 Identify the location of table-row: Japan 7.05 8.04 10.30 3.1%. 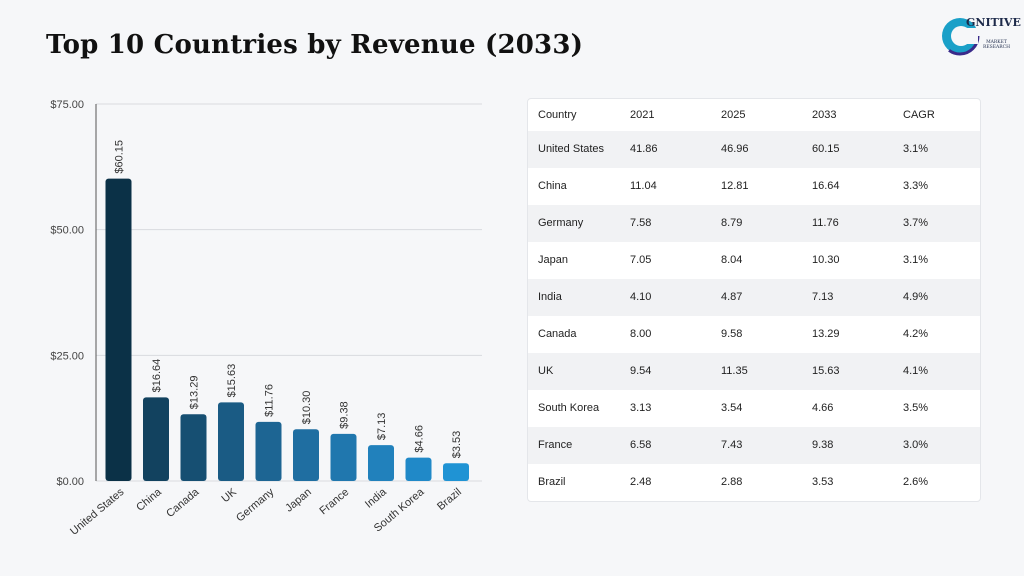
(754, 260).